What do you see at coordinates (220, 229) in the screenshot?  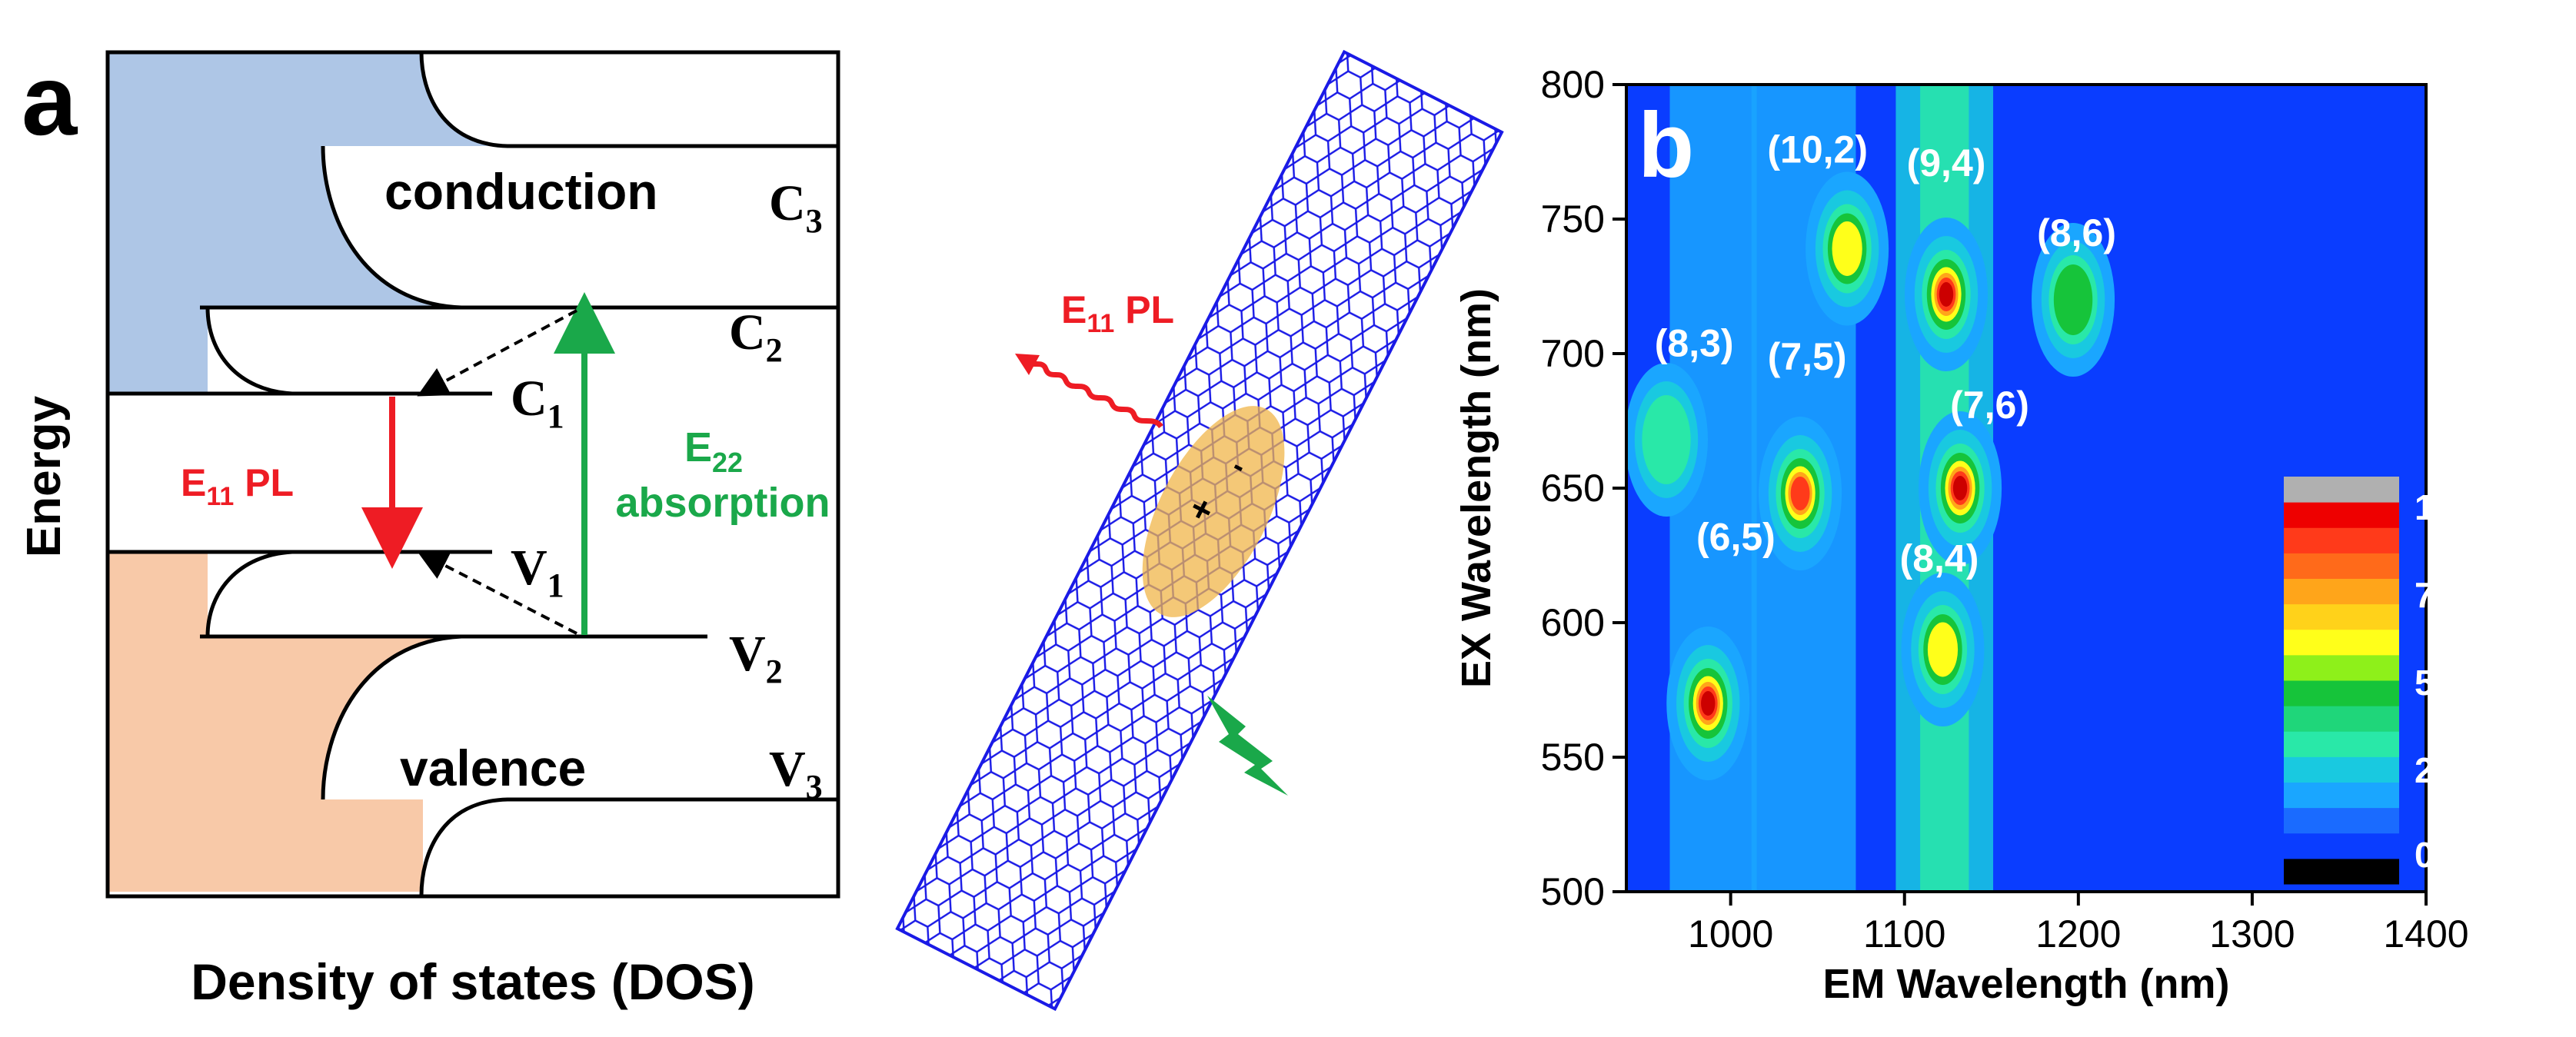 I see `conduction-fill-mid` at bounding box center [220, 229].